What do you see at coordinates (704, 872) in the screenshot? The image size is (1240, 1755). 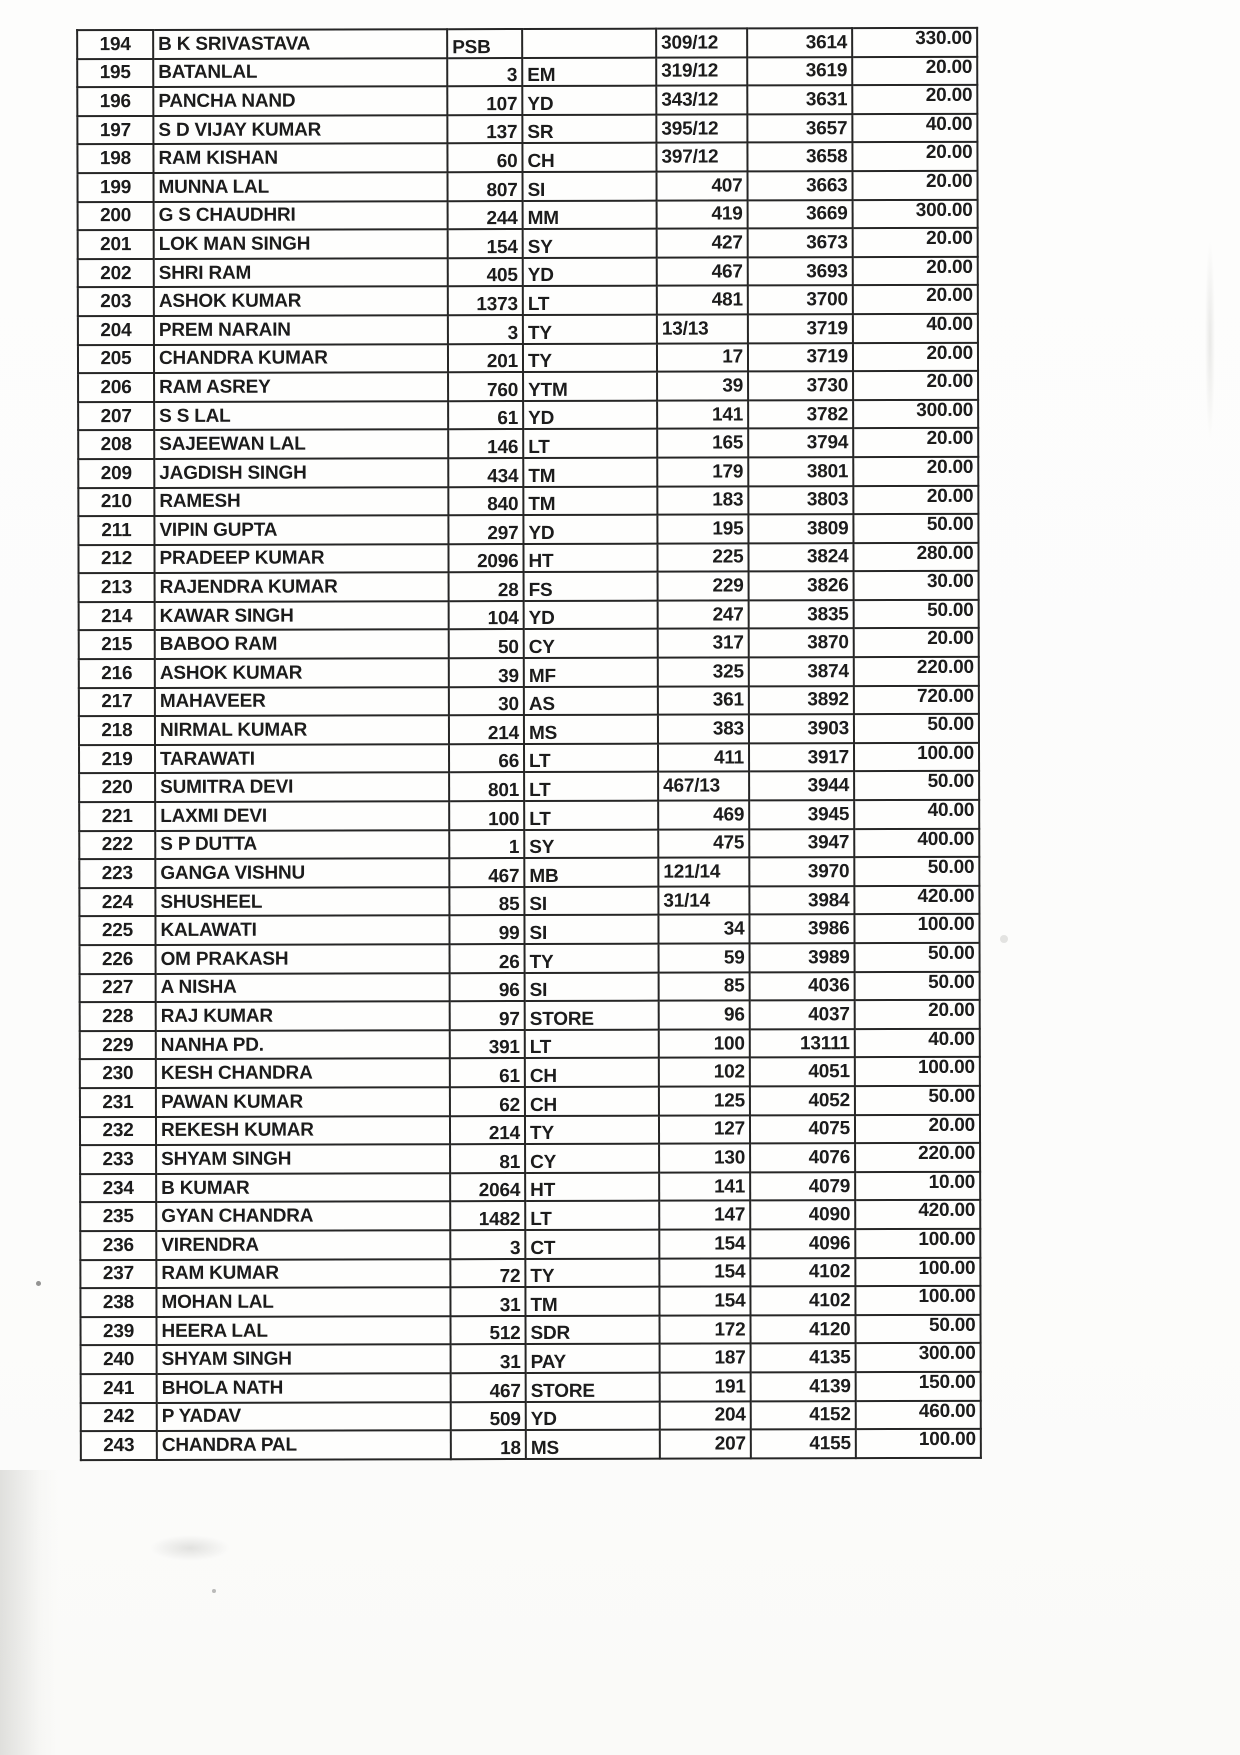 I see `cell-ref: 121/14` at bounding box center [704, 872].